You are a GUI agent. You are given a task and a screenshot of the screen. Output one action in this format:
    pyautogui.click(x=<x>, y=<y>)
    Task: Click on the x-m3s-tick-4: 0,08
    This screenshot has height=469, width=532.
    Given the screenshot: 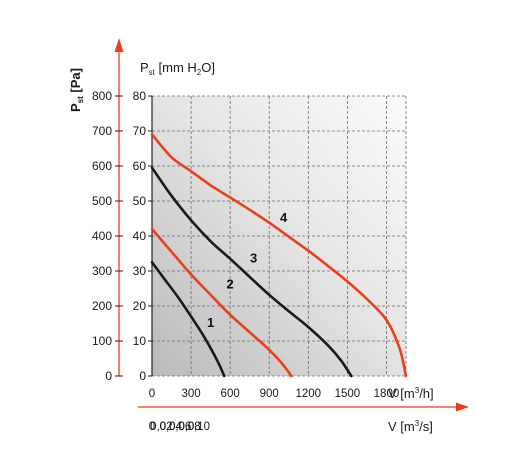 What is the action you would take?
    pyautogui.click(x=189, y=427)
    